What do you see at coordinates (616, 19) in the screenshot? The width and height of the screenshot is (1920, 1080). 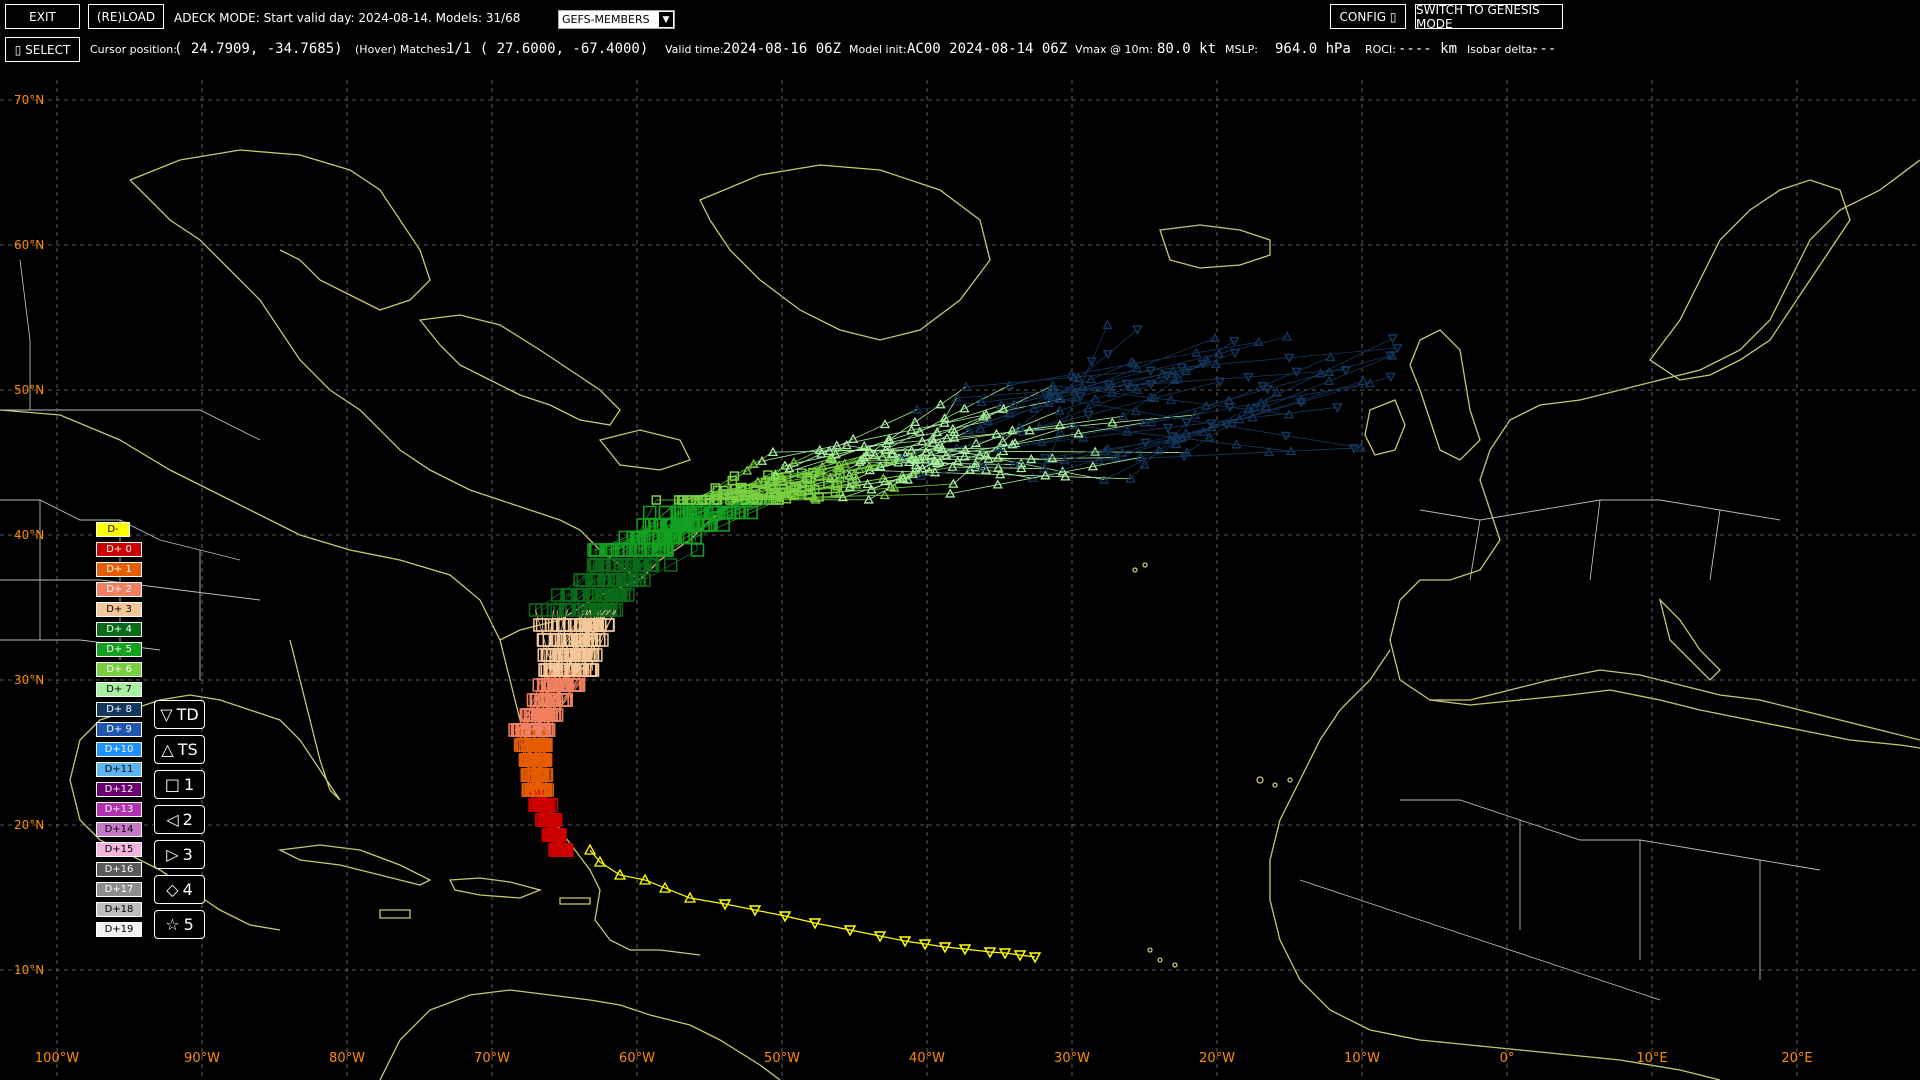 I see `model-select: GEFS-MEMBERS ▼` at bounding box center [616, 19].